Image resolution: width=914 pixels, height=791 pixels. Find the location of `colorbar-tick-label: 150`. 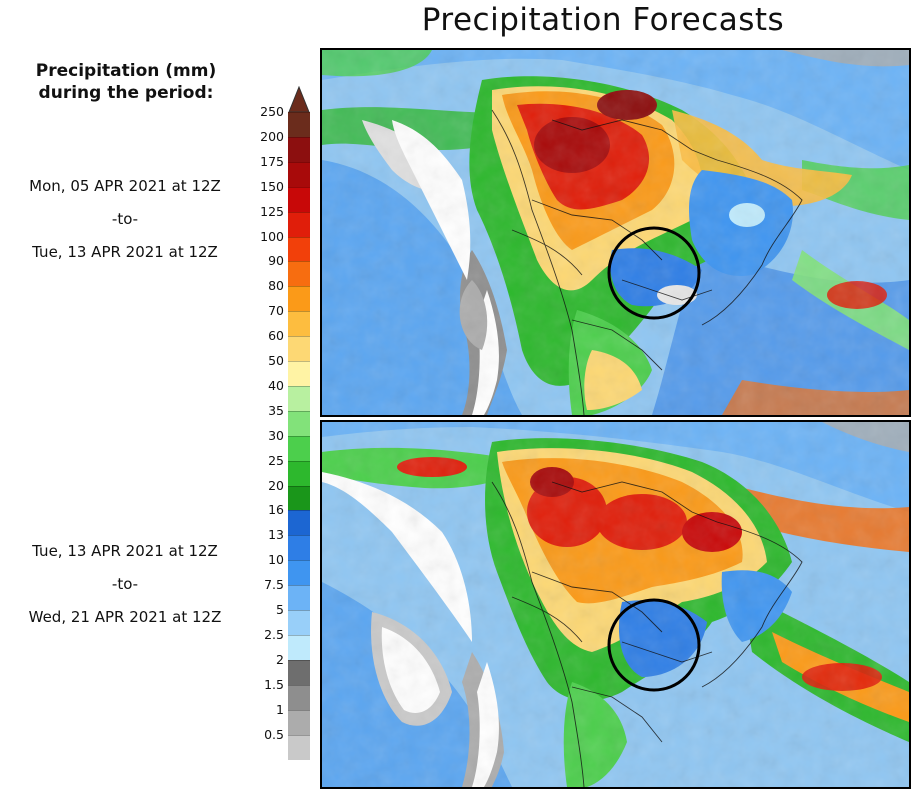

colorbar-tick-label: 150 is located at coordinates (272, 186).